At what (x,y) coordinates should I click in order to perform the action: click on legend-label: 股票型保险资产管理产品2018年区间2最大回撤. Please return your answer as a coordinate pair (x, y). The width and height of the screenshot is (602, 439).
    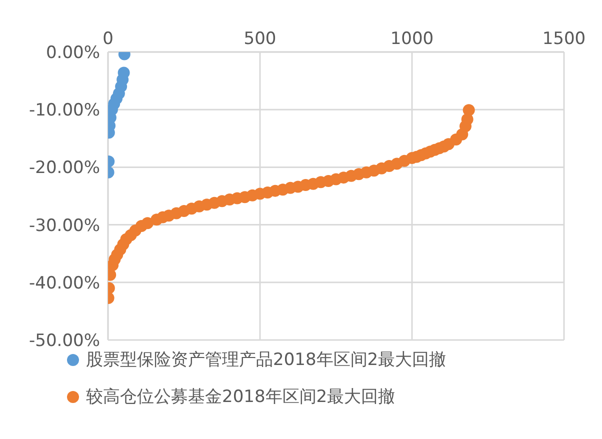
    Looking at the image, I should click on (266, 360).